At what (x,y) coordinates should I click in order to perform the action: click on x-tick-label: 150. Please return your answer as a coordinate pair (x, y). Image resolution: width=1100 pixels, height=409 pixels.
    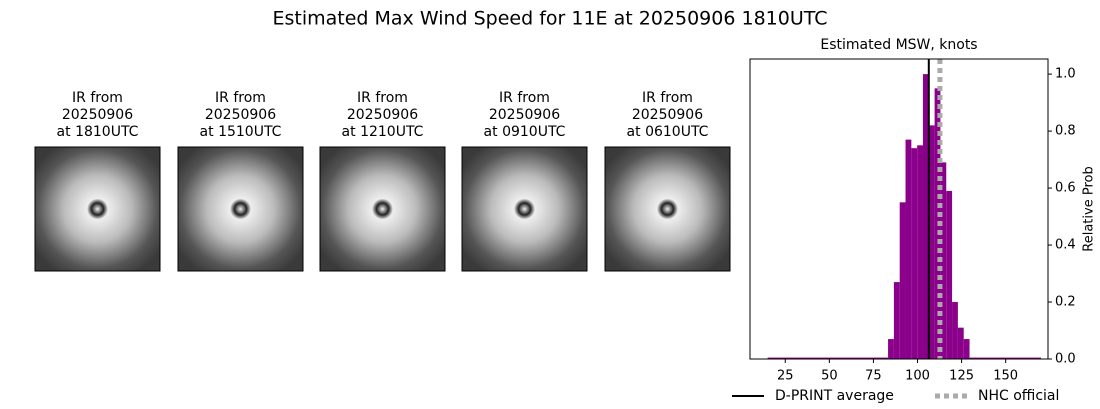
    Looking at the image, I should click on (1005, 376).